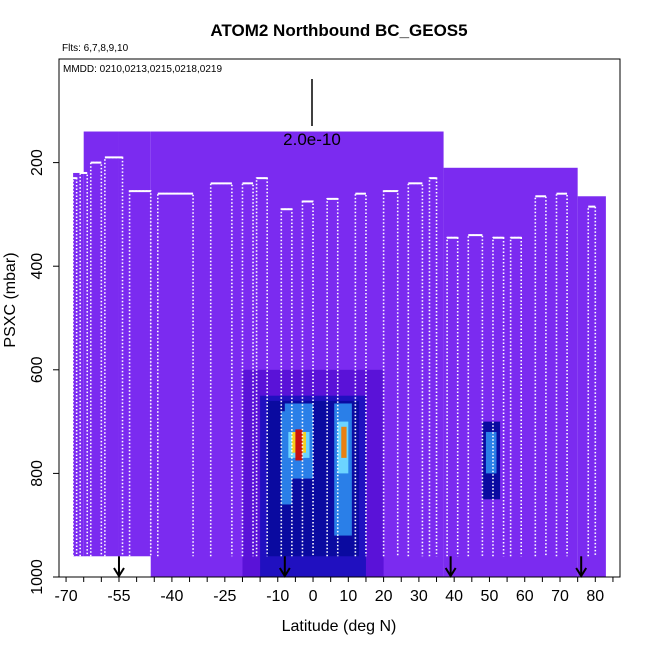  I want to click on y-tick-label: 200, so click(37, 162).